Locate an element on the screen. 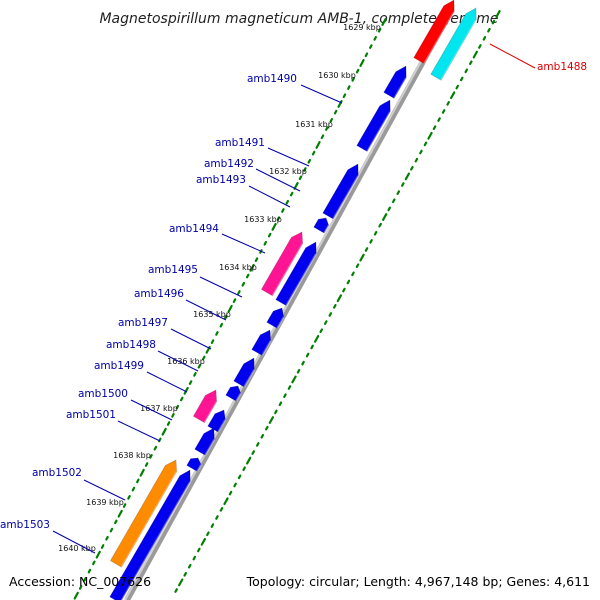  feature-amb1494-pink is located at coordinates (281, 264).